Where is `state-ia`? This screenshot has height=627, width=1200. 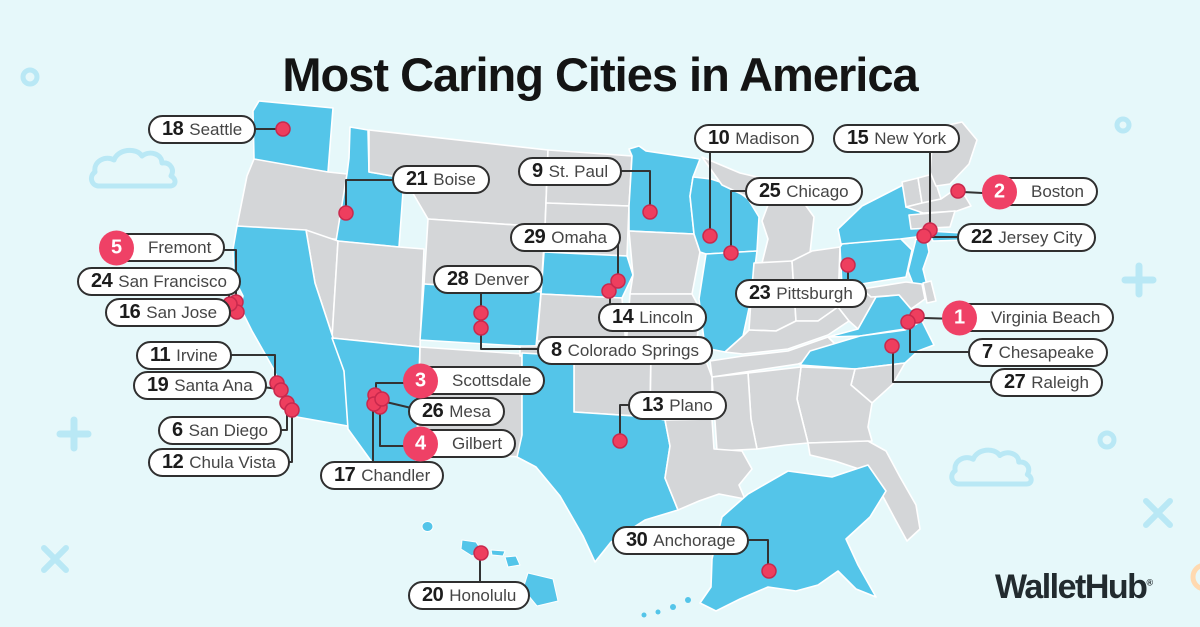 state-ia is located at coordinates (664, 262).